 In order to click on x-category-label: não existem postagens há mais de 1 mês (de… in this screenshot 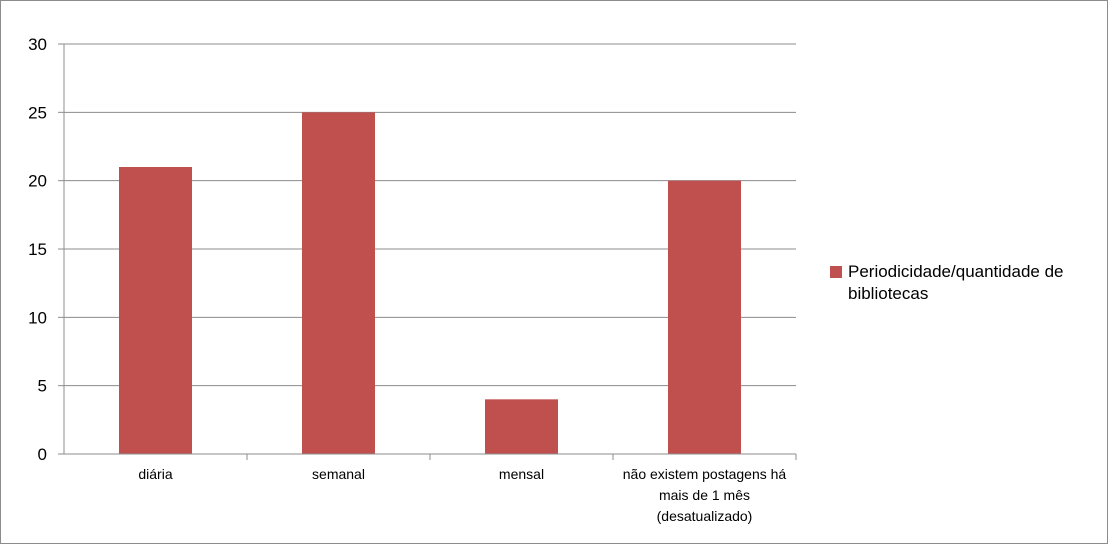, I will do `click(705, 495)`.